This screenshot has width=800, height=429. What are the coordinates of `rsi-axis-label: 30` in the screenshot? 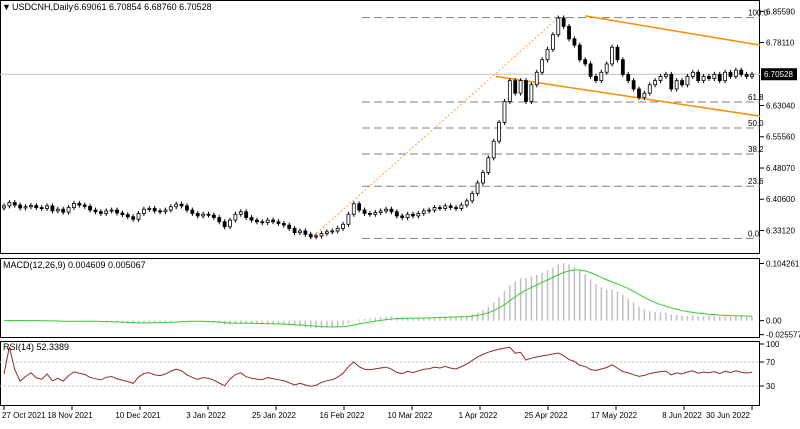 It's located at (770, 386).